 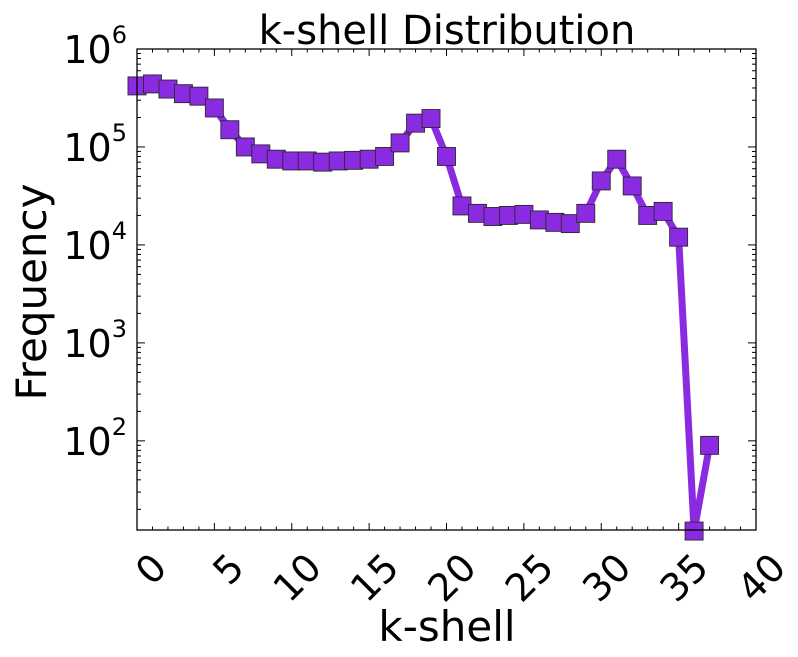 I want to click on chart-title: k-shell Distribution, so click(x=447, y=31).